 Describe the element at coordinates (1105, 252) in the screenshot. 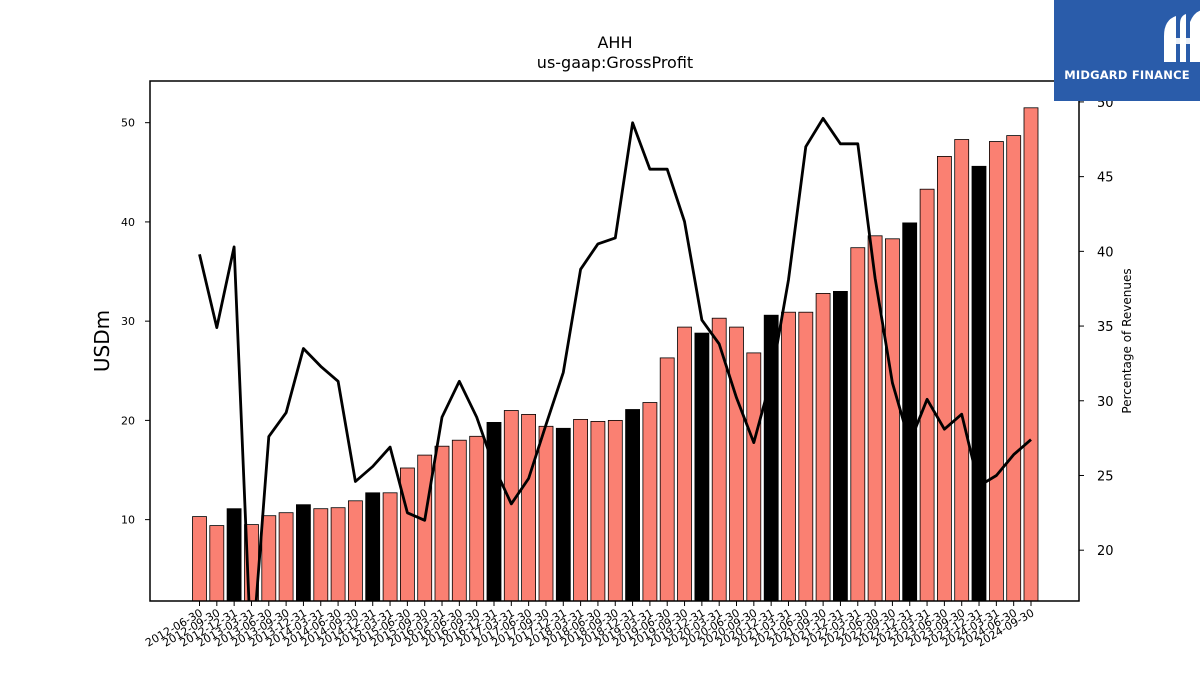

I see `y2-tick-label: 40` at that location.